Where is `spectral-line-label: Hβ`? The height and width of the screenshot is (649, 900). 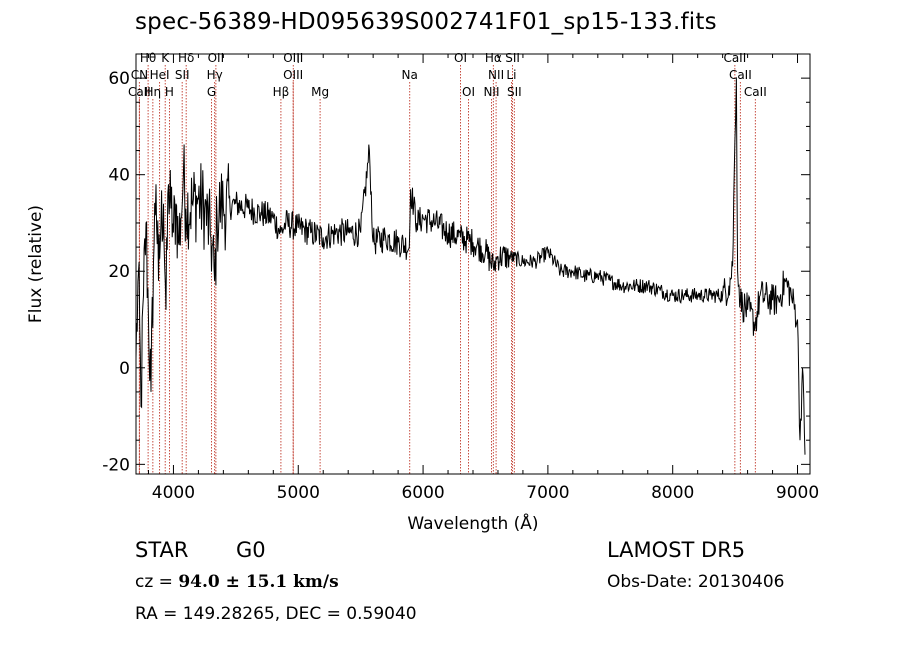 spectral-line-label: Hβ is located at coordinates (281, 92).